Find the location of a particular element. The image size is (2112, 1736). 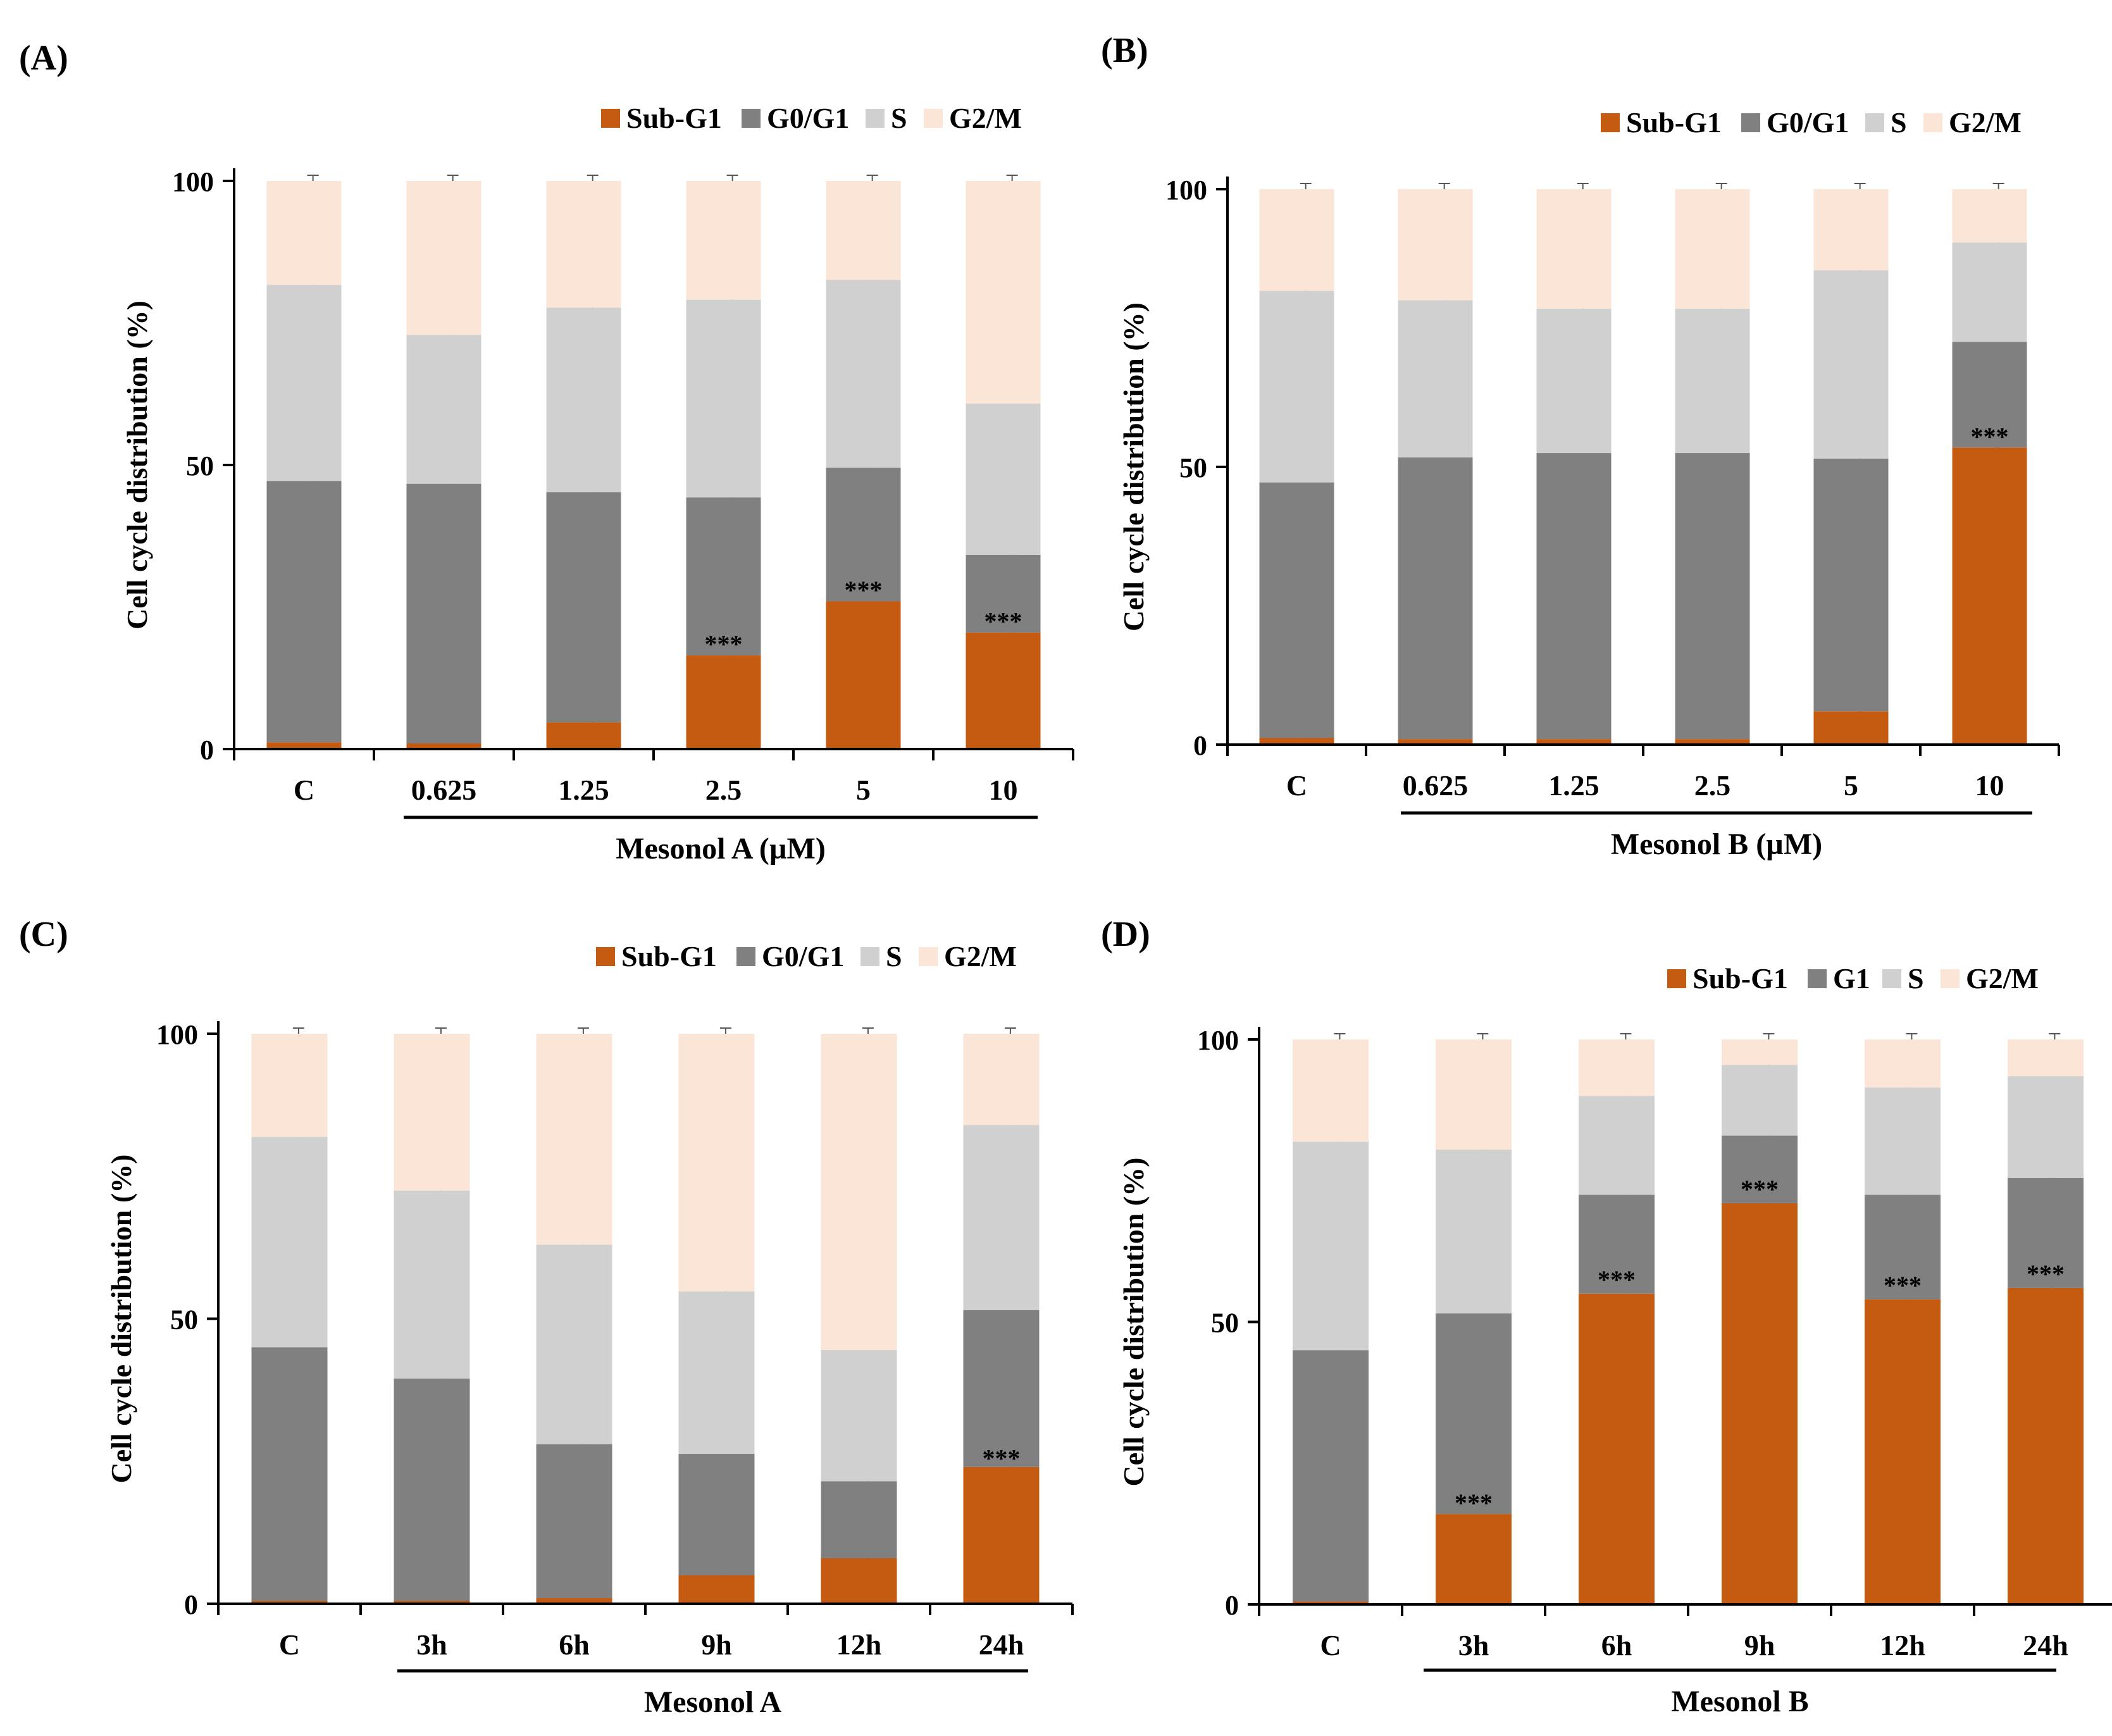

y-tick-label: 0 is located at coordinates (1232, 1605).